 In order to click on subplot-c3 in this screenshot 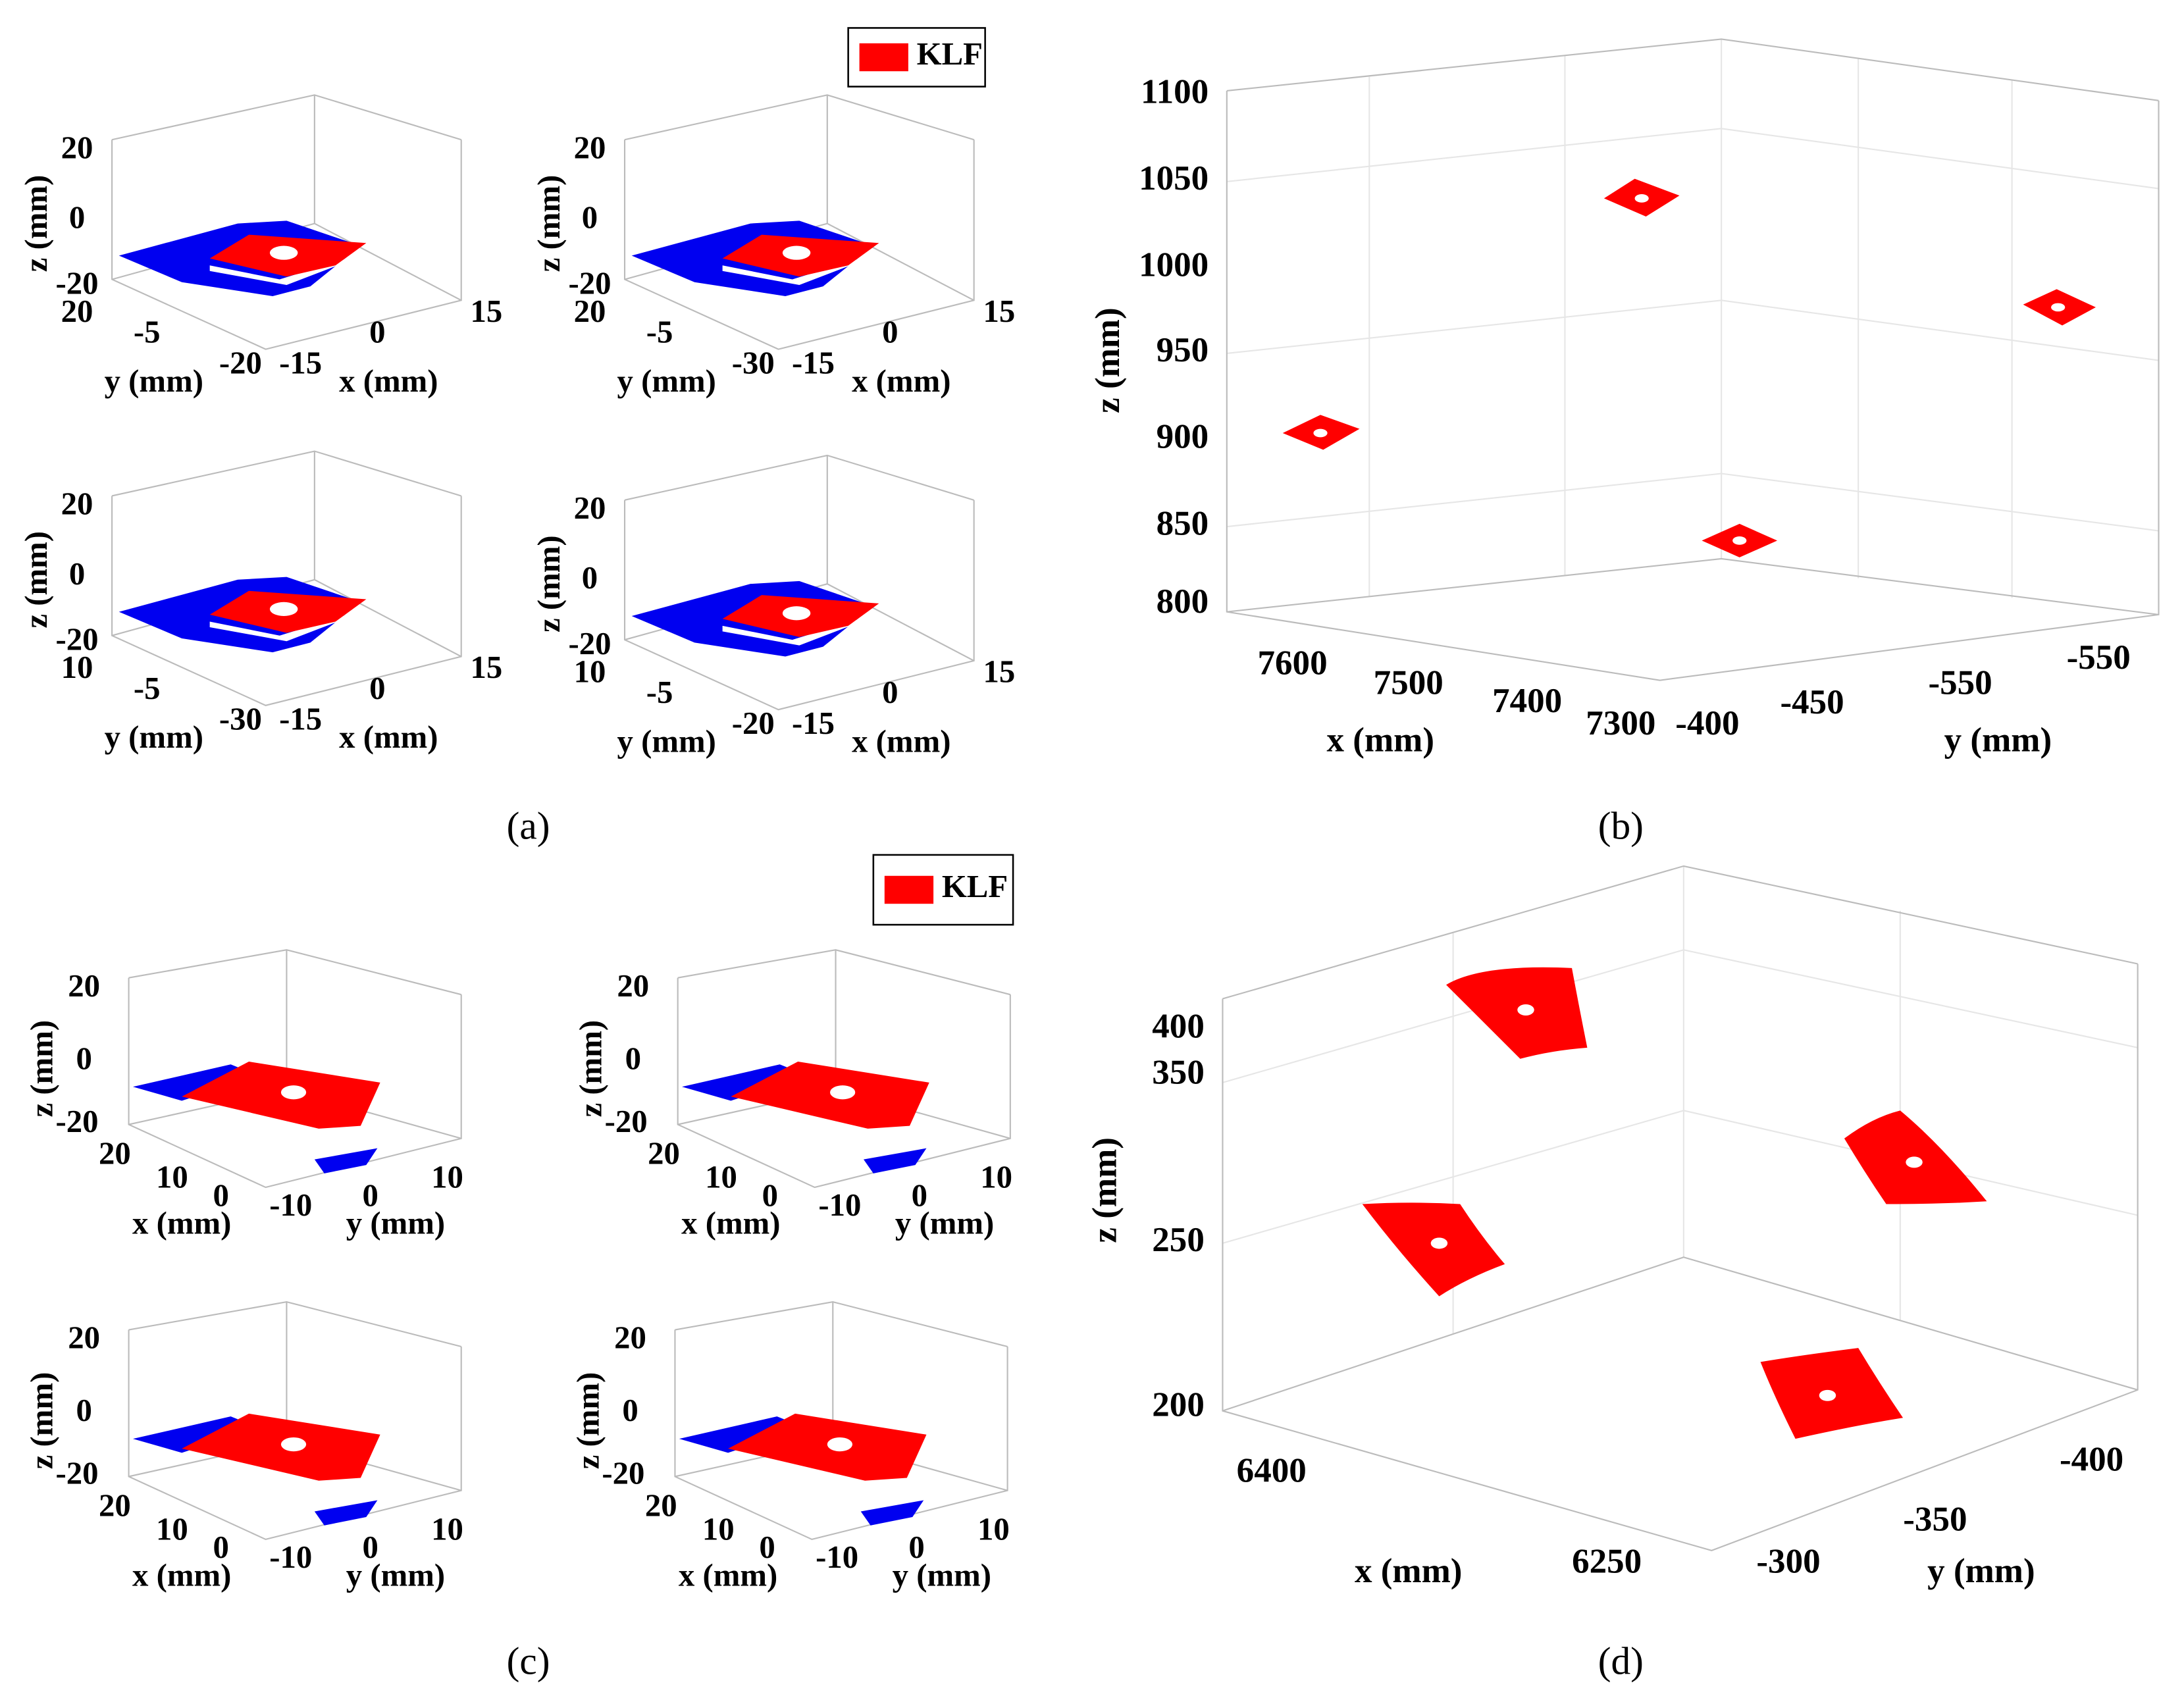, I will do `click(295, 1420)`.